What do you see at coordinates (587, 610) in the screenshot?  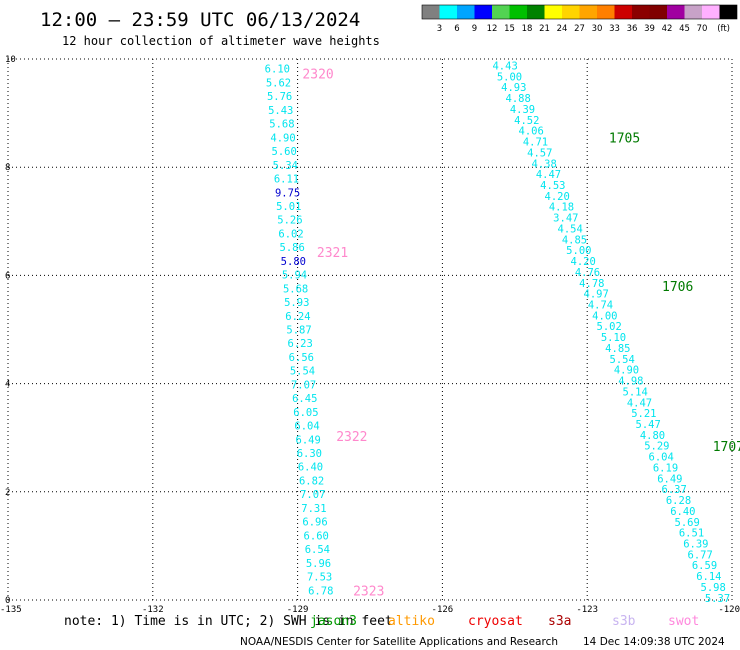 I see `x-tick-label: -123` at bounding box center [587, 610].